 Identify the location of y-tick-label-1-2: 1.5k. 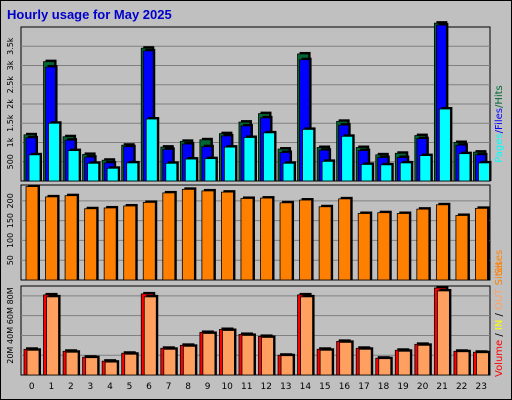
(10, 123).